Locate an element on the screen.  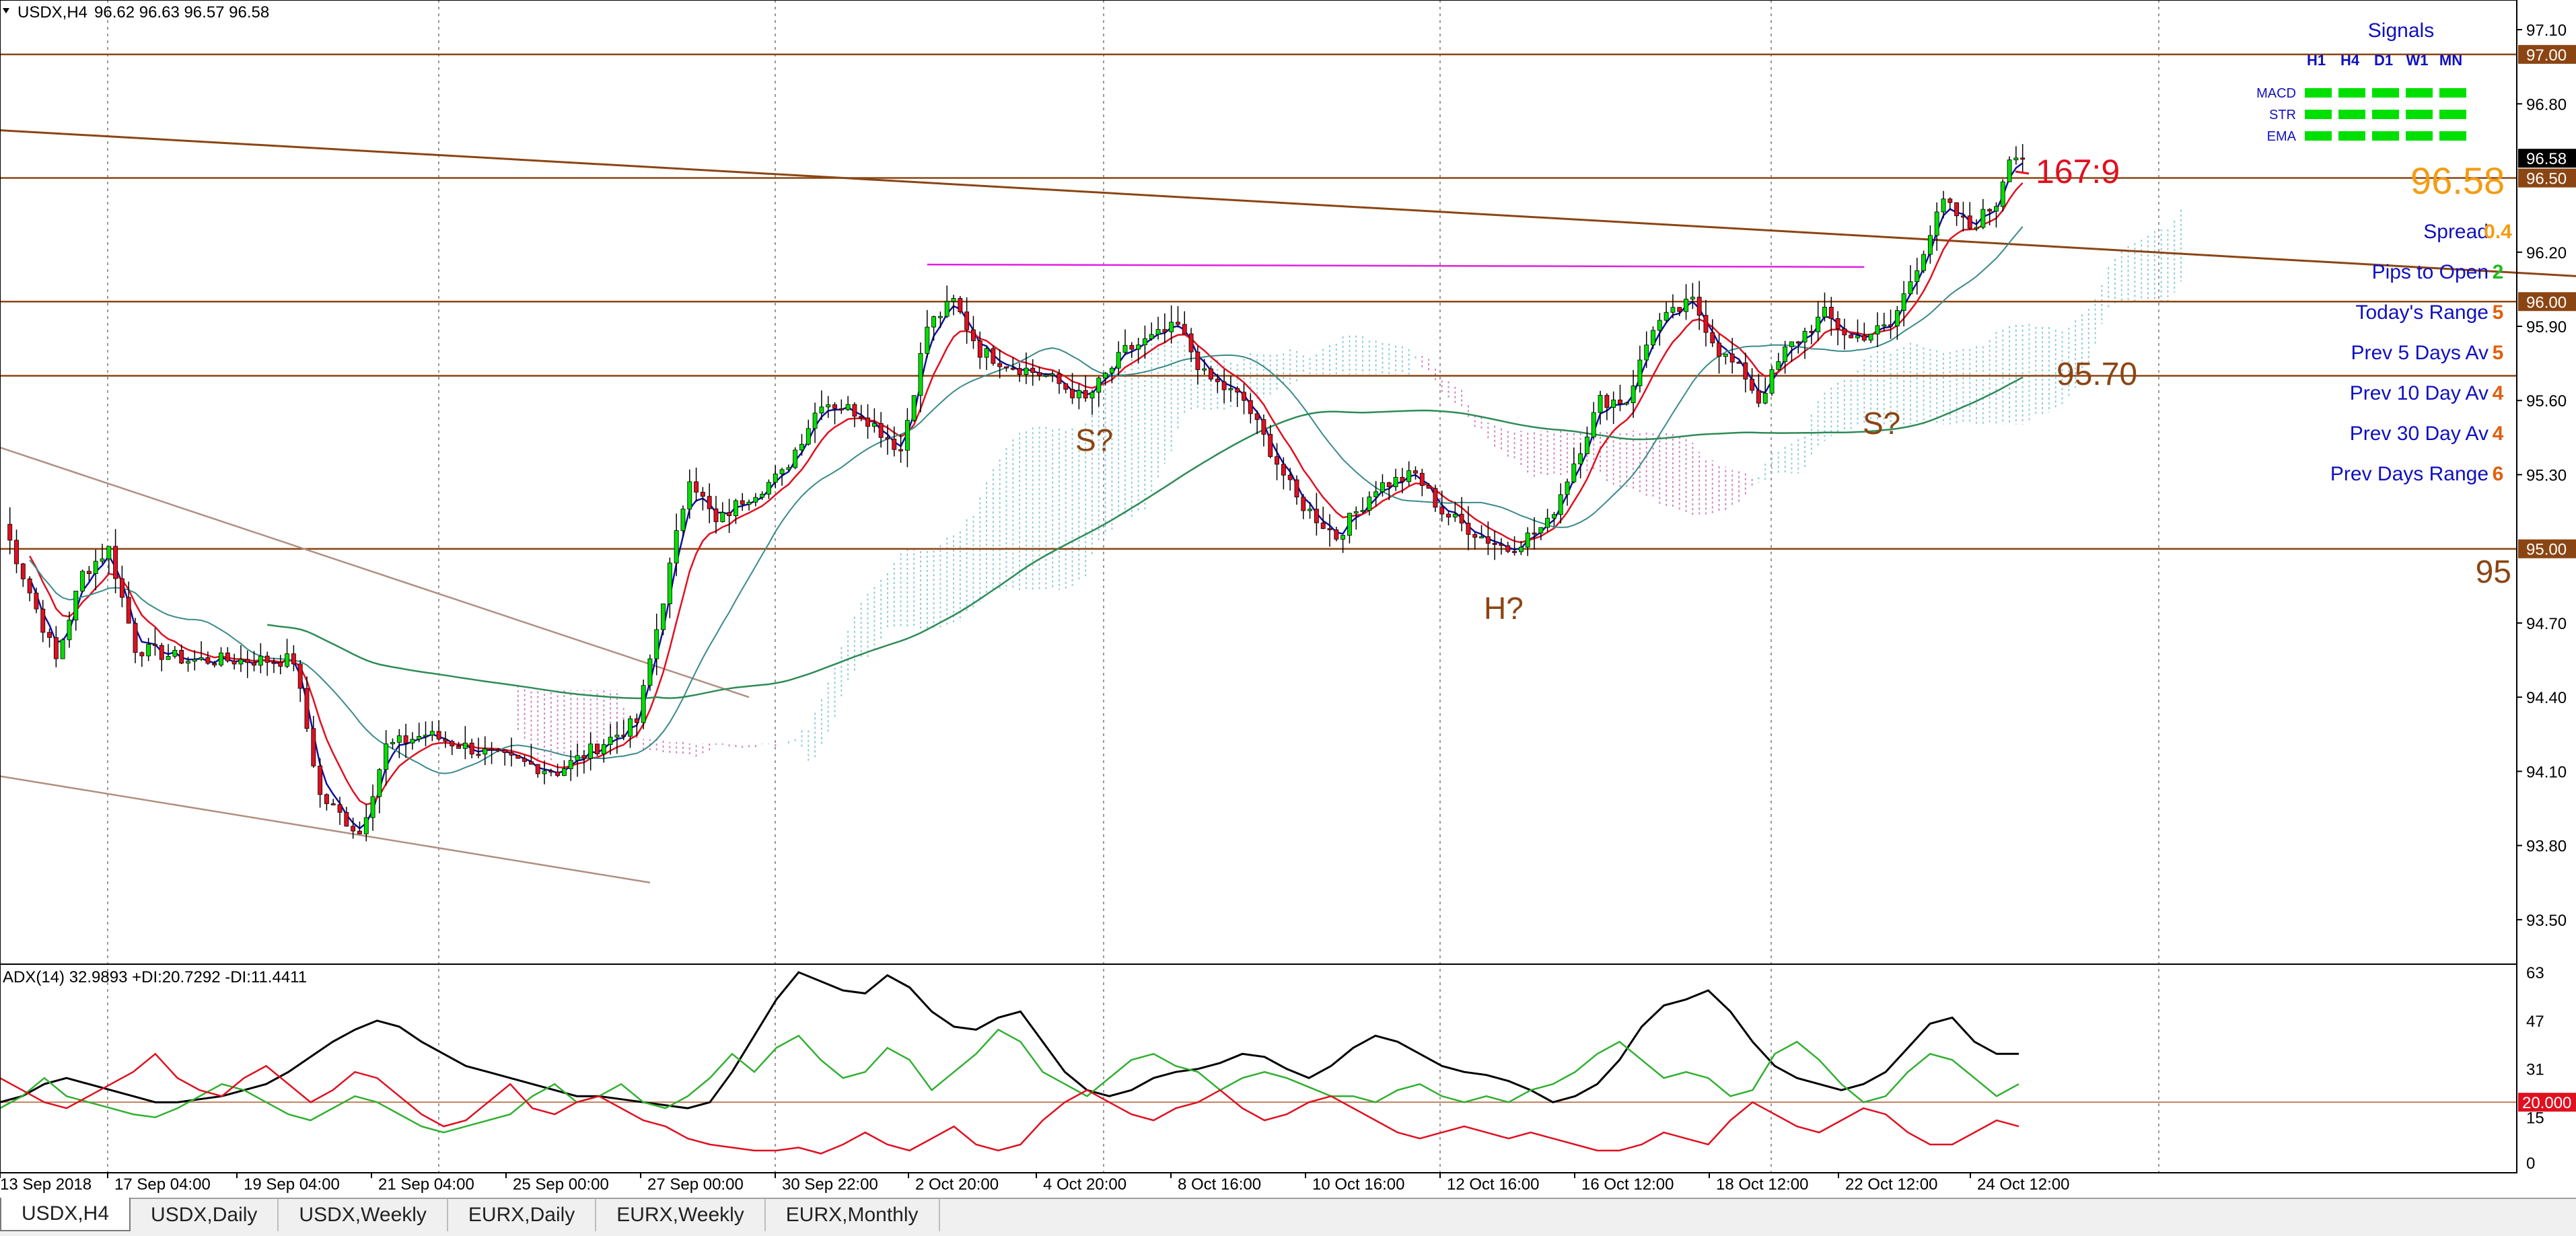
right-shoulder-label: S? is located at coordinates (1881, 423).